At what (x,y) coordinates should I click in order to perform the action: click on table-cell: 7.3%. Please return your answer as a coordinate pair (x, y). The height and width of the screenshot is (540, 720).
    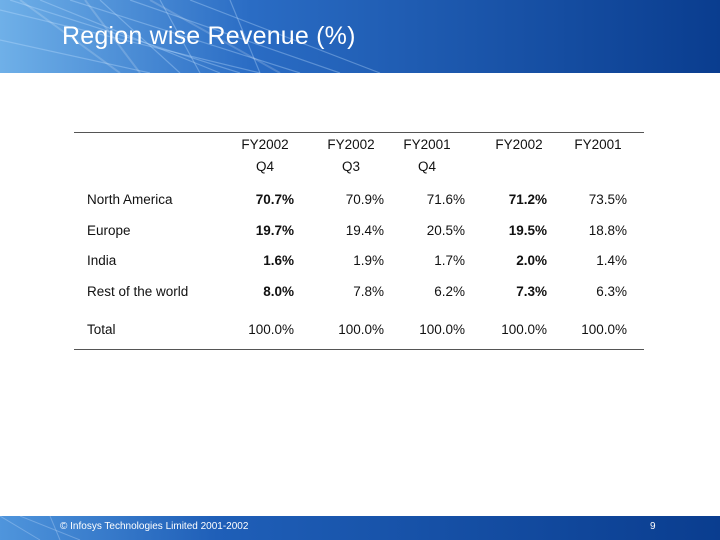
    Looking at the image, I should click on (531, 291).